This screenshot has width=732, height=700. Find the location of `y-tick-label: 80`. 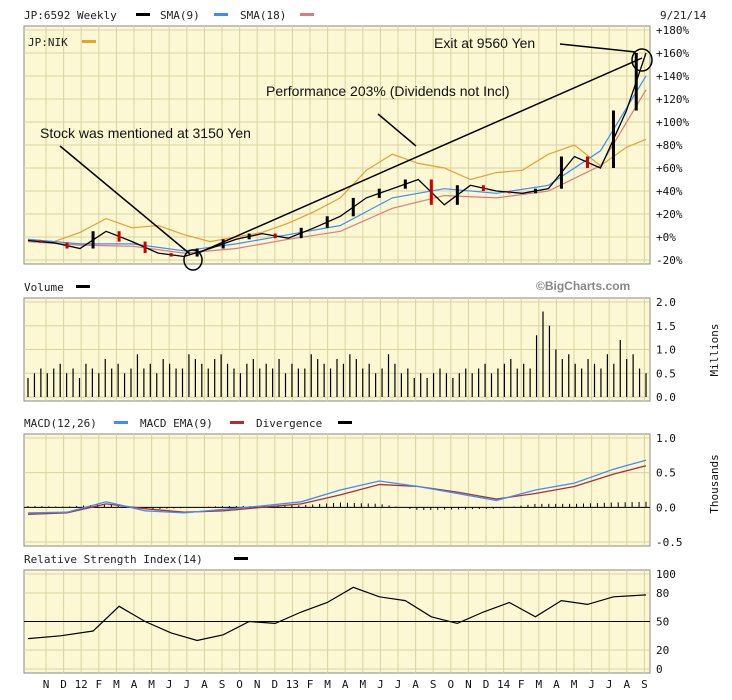

y-tick-label: 80 is located at coordinates (662, 593).